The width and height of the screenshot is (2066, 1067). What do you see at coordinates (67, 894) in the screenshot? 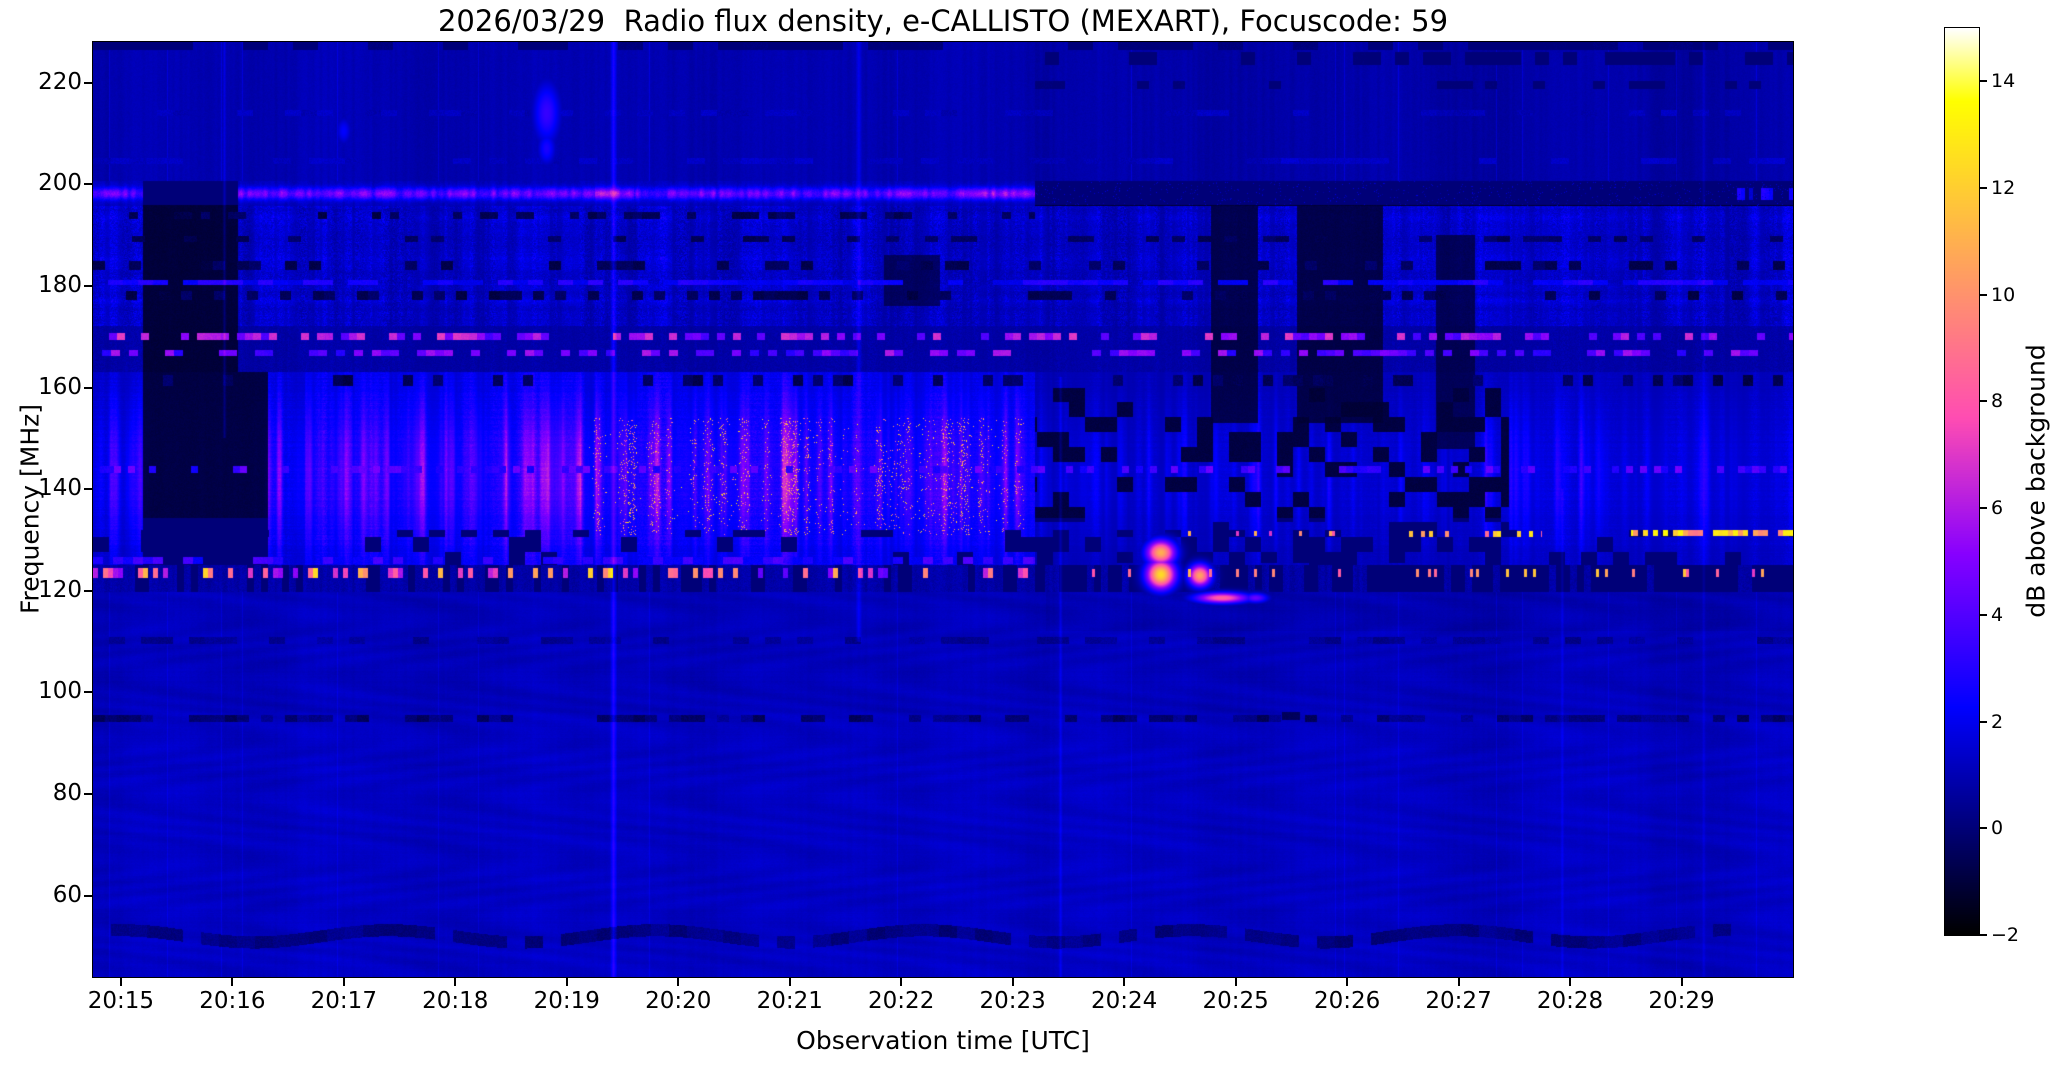
I see `y-tick-label: 60` at bounding box center [67, 894].